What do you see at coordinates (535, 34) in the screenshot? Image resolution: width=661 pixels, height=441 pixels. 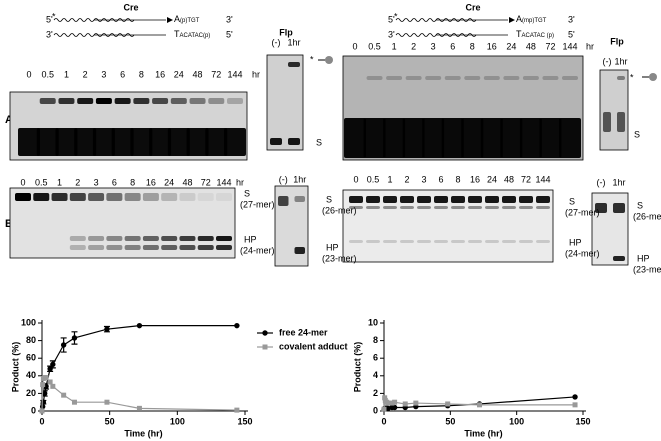 I see `strand-seq: TACATAC (p)` at bounding box center [535, 34].